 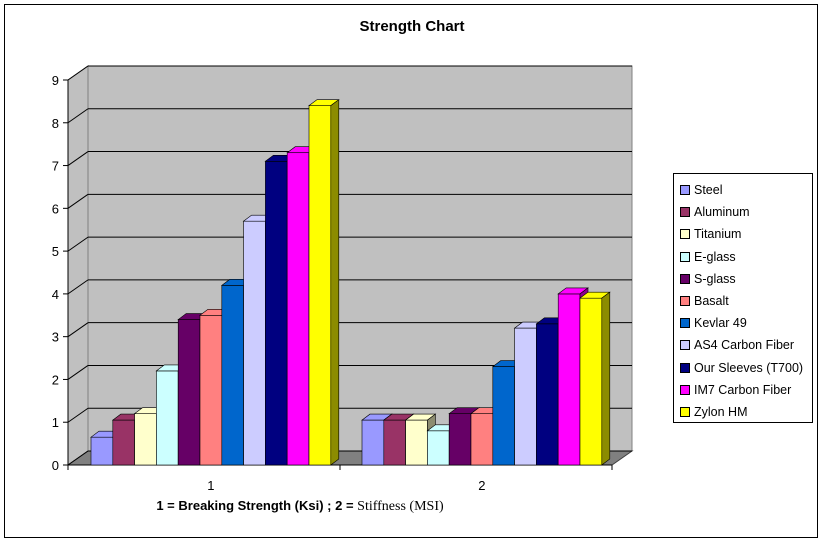 What do you see at coordinates (55, 422) in the screenshot?
I see `y-tick-label: 1` at bounding box center [55, 422].